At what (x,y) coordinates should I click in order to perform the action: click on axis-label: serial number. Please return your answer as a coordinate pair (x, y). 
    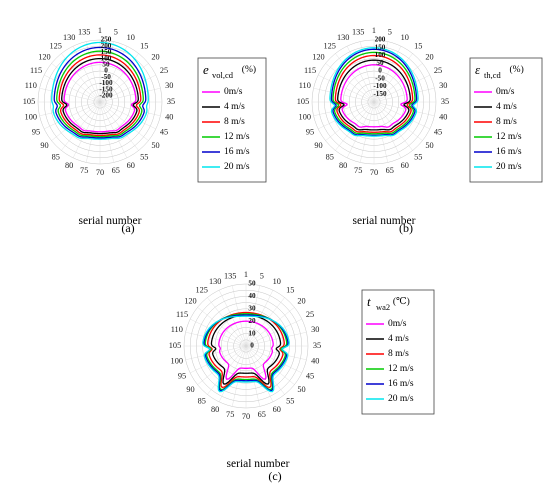
    Looking at the image, I should click on (110, 221).